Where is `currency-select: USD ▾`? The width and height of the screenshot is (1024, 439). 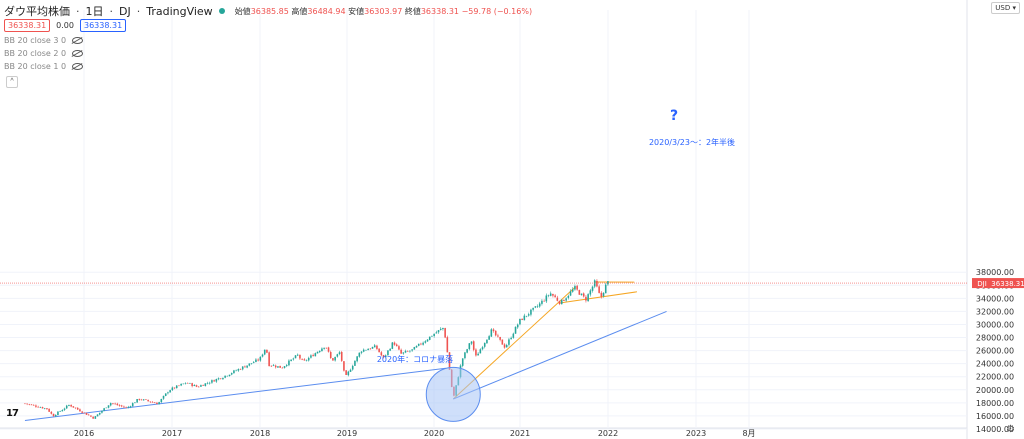 currency-select: USD ▾ is located at coordinates (1005, 8).